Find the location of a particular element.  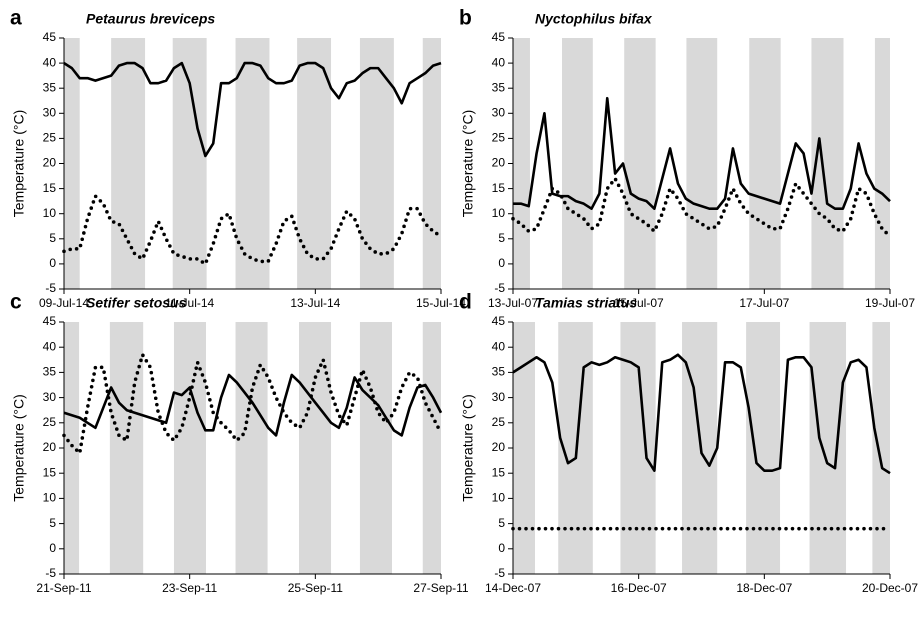

panel-title: Petaurus breviceps is located at coordinates (150, 19).